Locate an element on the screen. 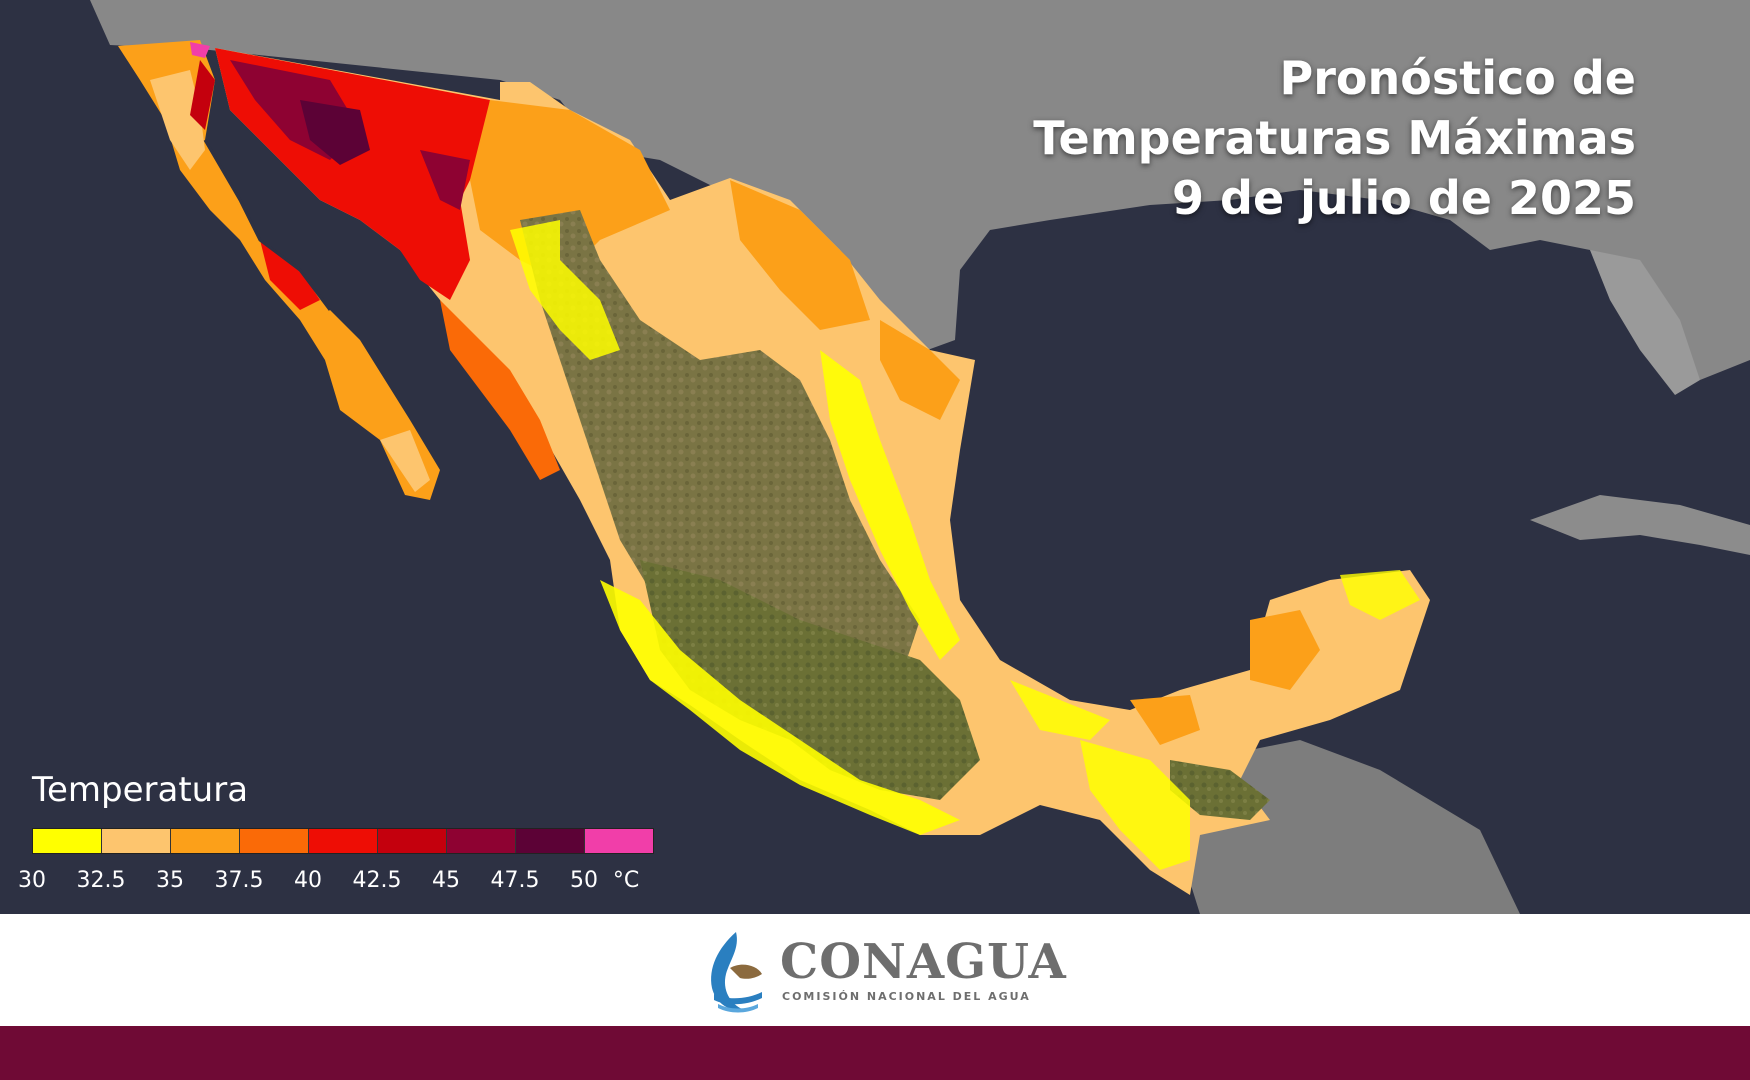 The height and width of the screenshot is (1080, 1750). title-line-2: Temperaturas Máximas is located at coordinates (1334, 138).